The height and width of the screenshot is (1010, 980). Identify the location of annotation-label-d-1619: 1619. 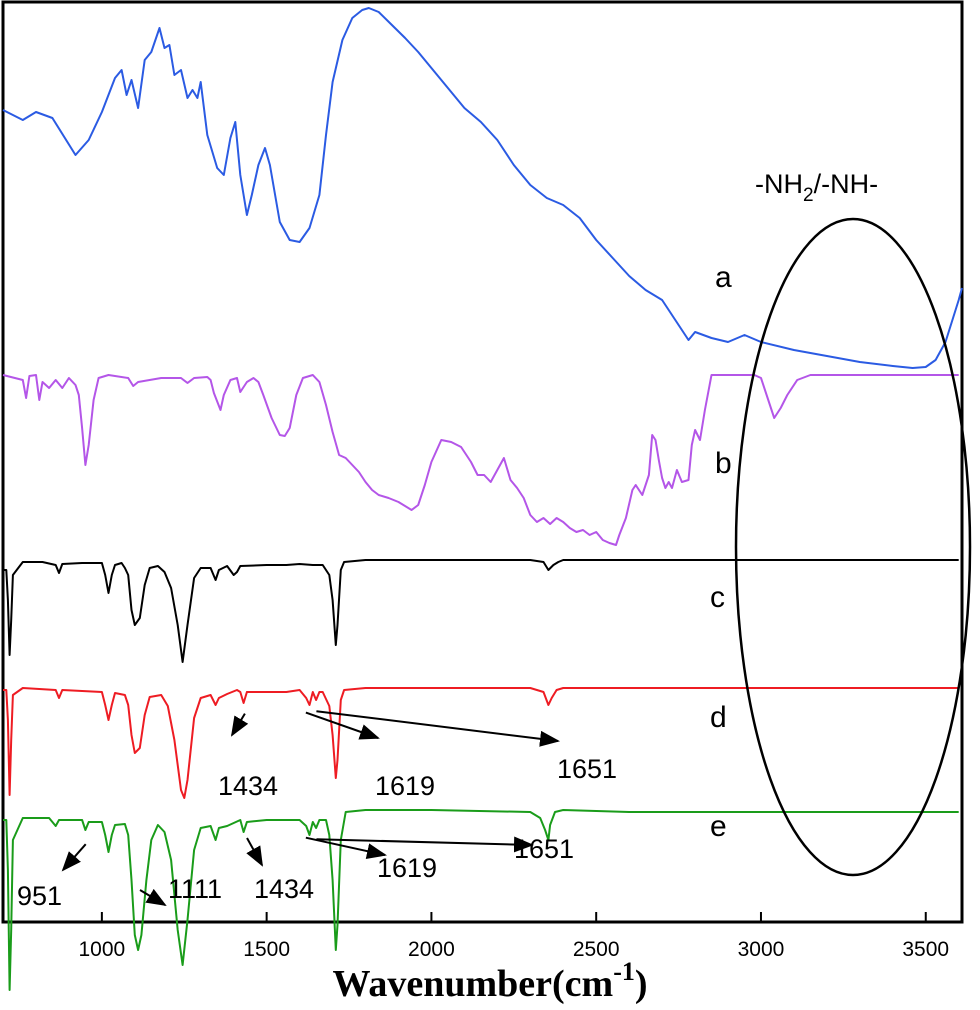
(405, 786).